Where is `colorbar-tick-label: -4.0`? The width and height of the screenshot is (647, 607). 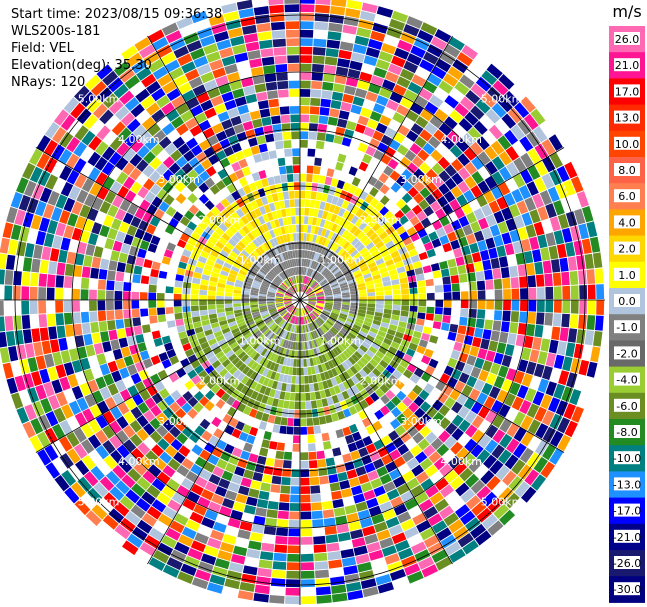 colorbar-tick-label: -4.0 is located at coordinates (626, 380).